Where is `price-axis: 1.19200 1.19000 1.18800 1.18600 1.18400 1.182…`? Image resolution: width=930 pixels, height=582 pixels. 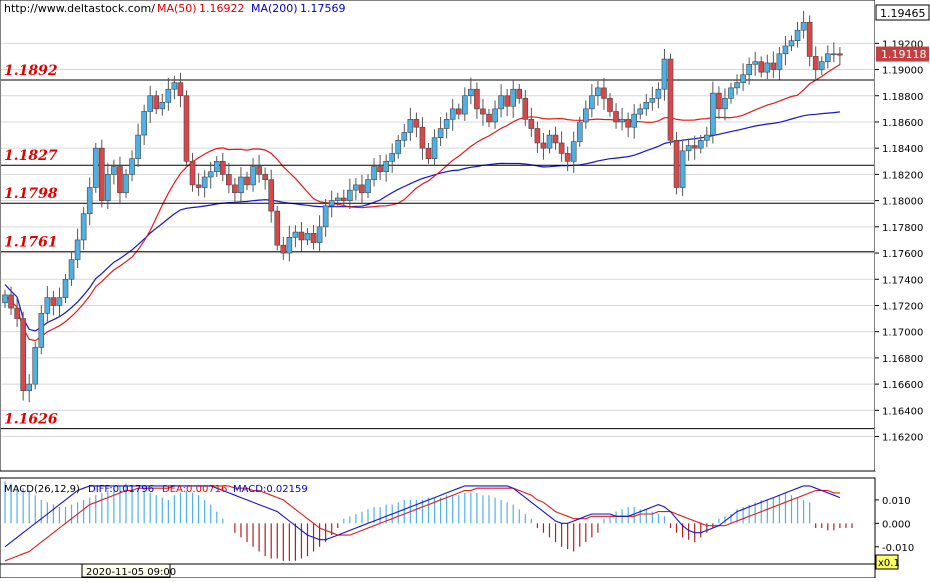
price-axis: 1.19200 1.19000 1.18800 1.18600 1.18400 1.182… is located at coordinates (899, 241).